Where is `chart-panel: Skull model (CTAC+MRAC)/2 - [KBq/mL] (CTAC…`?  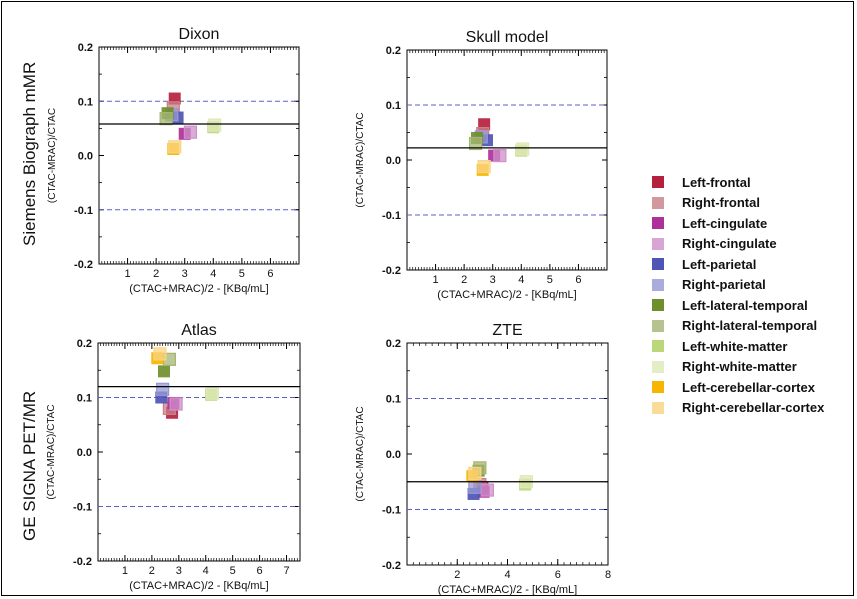
chart-panel: Skull model (CTAC+MRAC)/2 - [KBq/mL] (CTAC… is located at coordinates (481, 165).